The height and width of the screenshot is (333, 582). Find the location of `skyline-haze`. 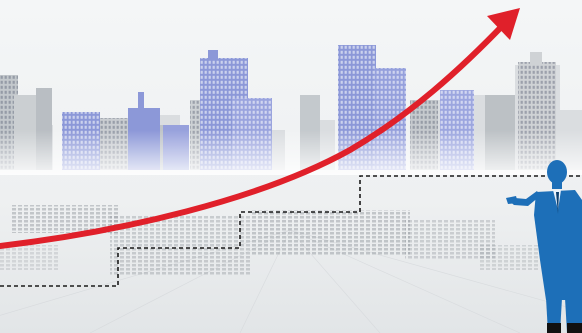

skyline-haze is located at coordinates (291, 152).